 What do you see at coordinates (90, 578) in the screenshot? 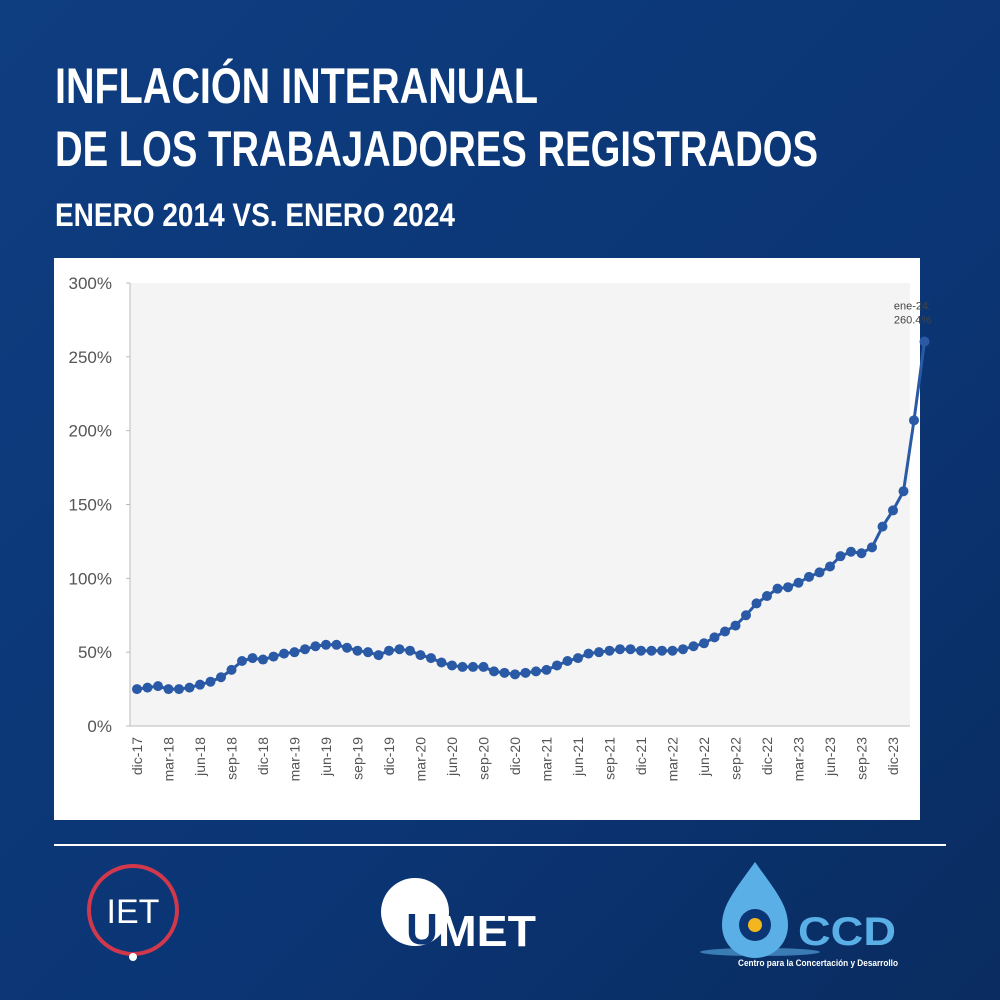
I see `y-tick-label: 100%` at bounding box center [90, 578].